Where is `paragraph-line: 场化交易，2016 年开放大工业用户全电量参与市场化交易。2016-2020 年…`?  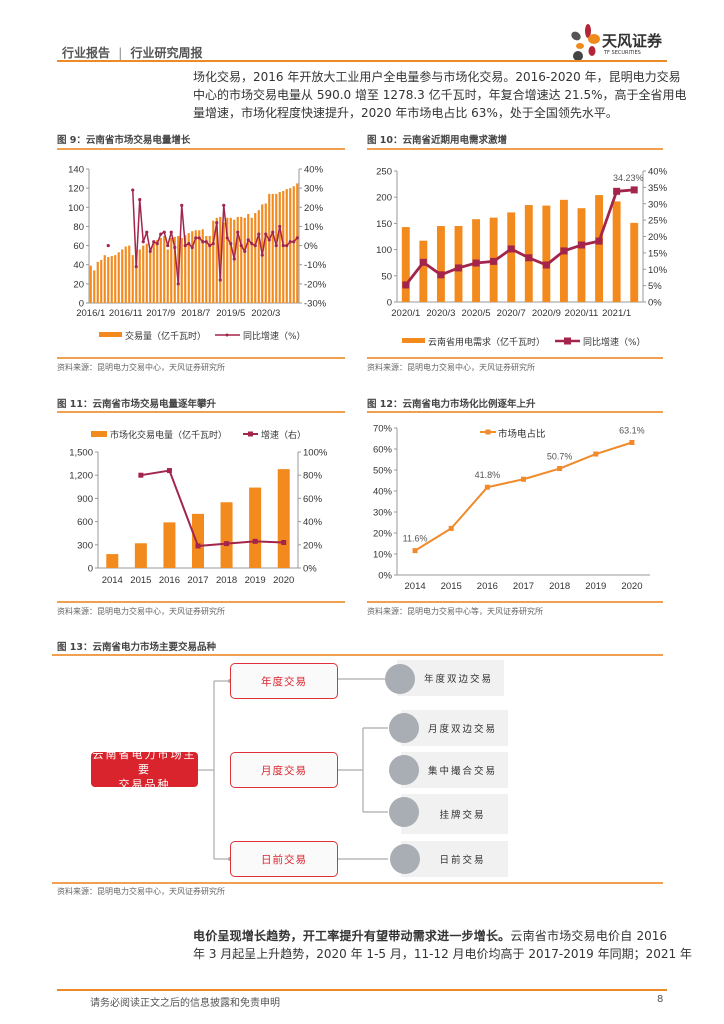 paragraph-line: 场化交易，2016 年开放大工业用户全电量参与市场化交易。2016-2020 年… is located at coordinates (437, 77).